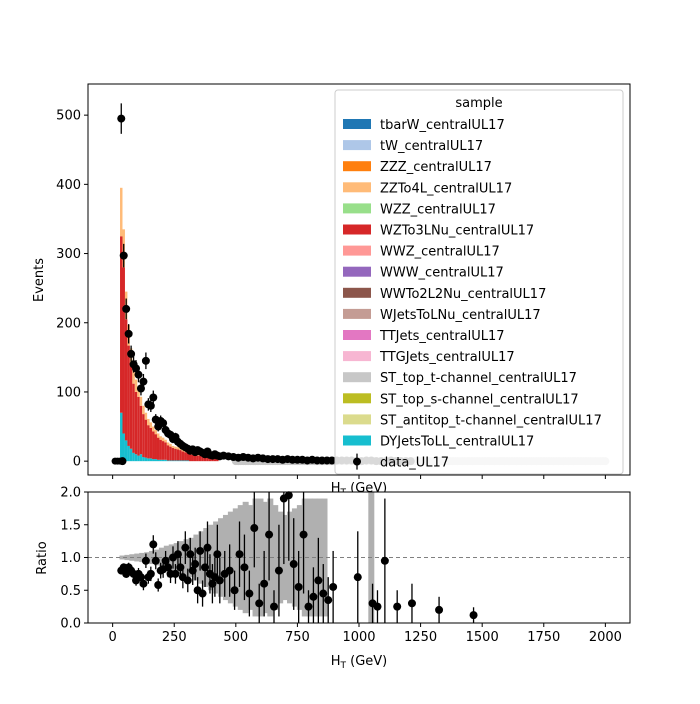 The height and width of the screenshot is (704, 700). Describe the element at coordinates (358, 637) in the screenshot. I see `bottom-xtick-label: 1000` at that location.